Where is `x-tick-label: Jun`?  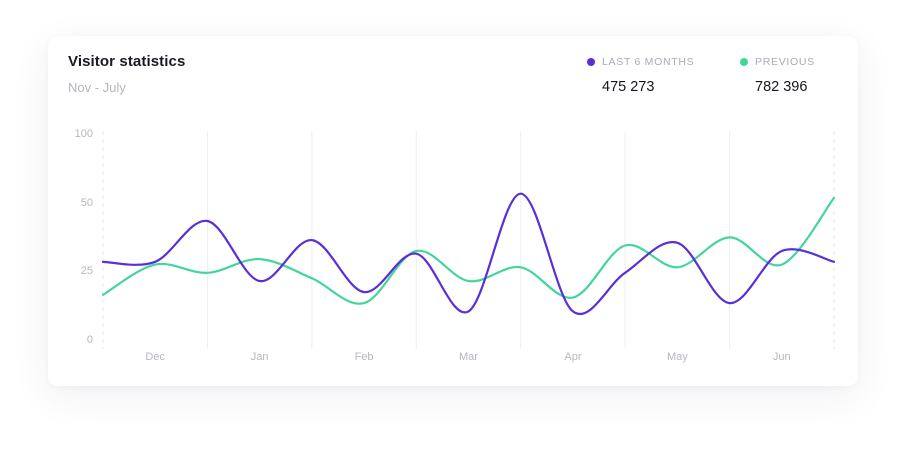 x-tick-label: Jun is located at coordinates (782, 357).